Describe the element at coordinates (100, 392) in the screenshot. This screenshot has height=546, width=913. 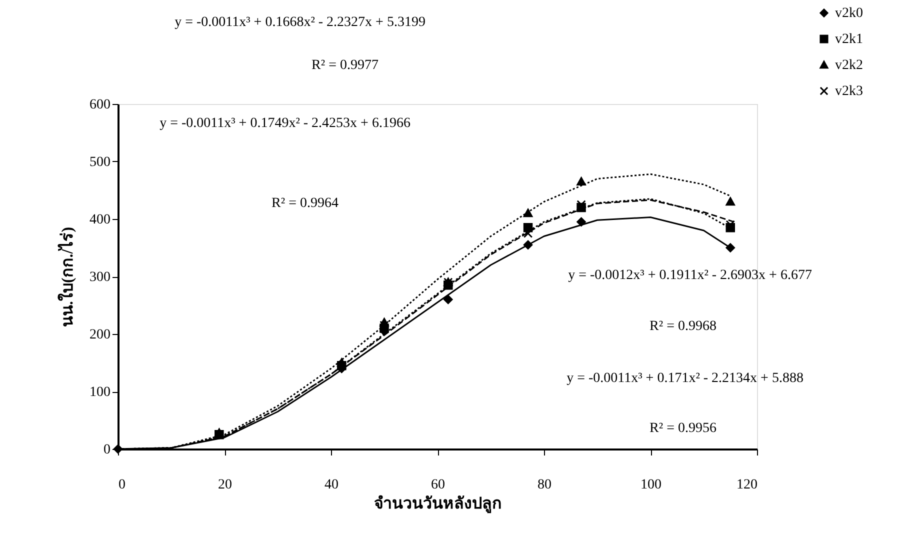
I see `y-tick-label: 100` at that location.